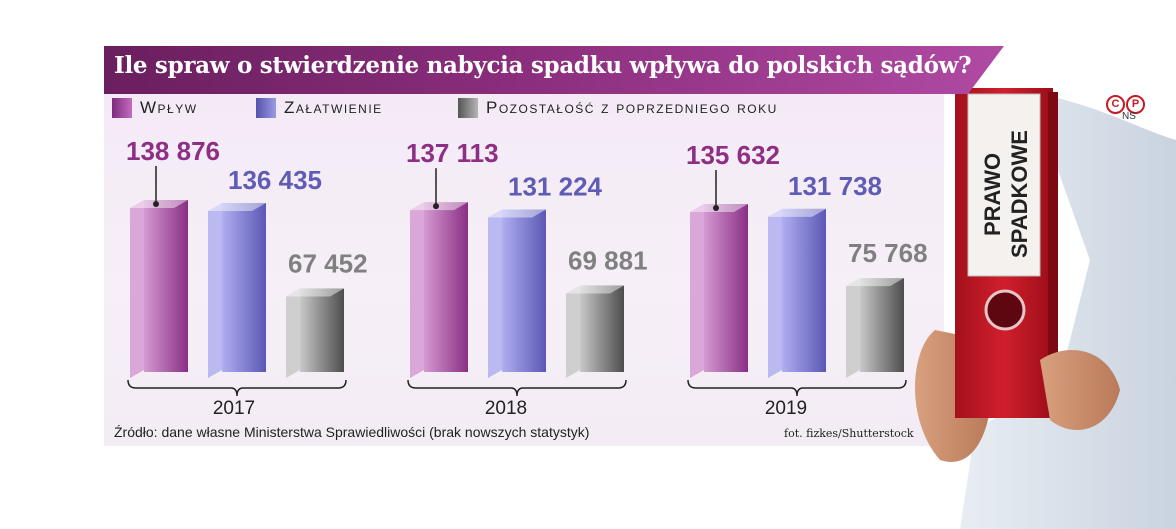 The width and height of the screenshot is (1176, 529). Describe the element at coordinates (322, 330) in the screenshot. I see `bar-2017-pozostałość` at that location.